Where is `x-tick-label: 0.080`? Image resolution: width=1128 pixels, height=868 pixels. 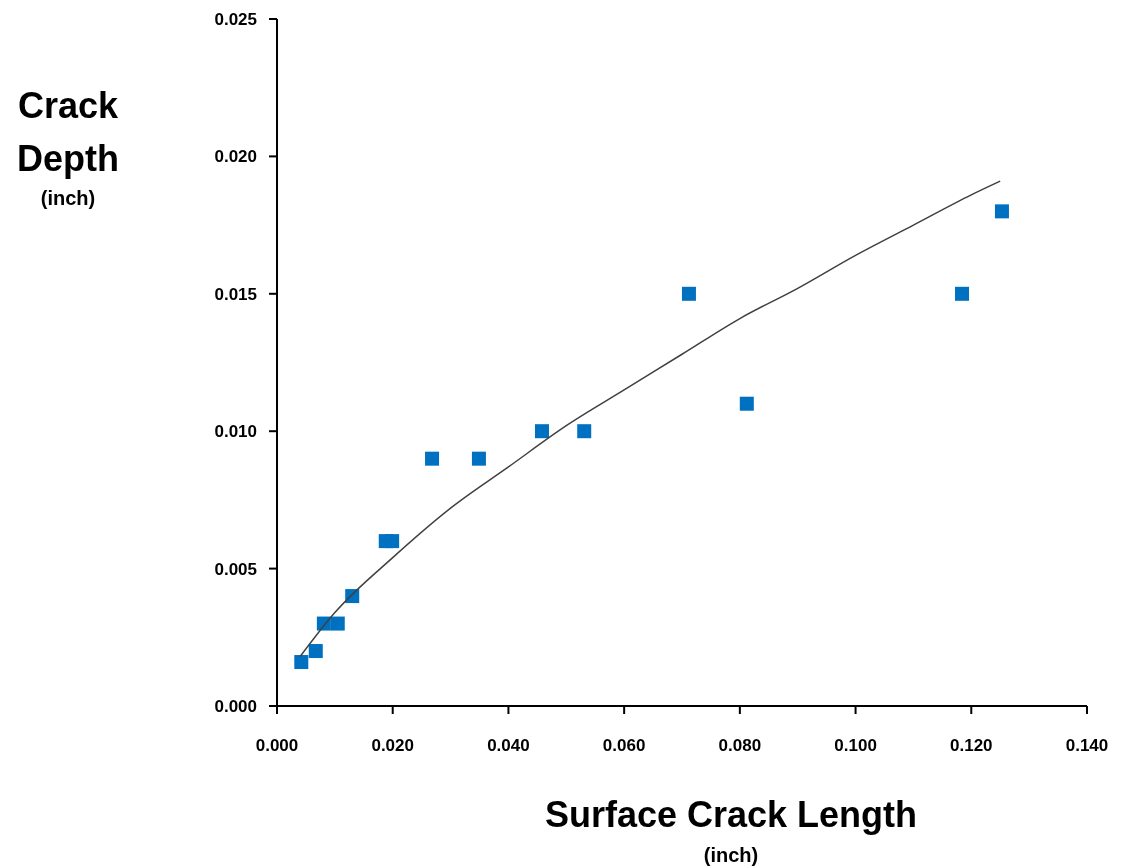 x-tick-label: 0.080 is located at coordinates (740, 745).